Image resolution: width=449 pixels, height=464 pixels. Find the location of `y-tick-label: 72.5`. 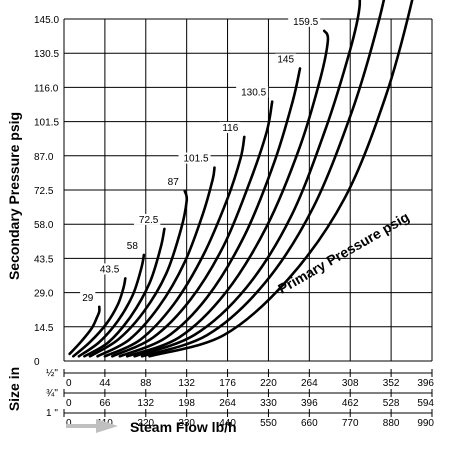

y-tick-label: 72.5 is located at coordinates (44, 191).